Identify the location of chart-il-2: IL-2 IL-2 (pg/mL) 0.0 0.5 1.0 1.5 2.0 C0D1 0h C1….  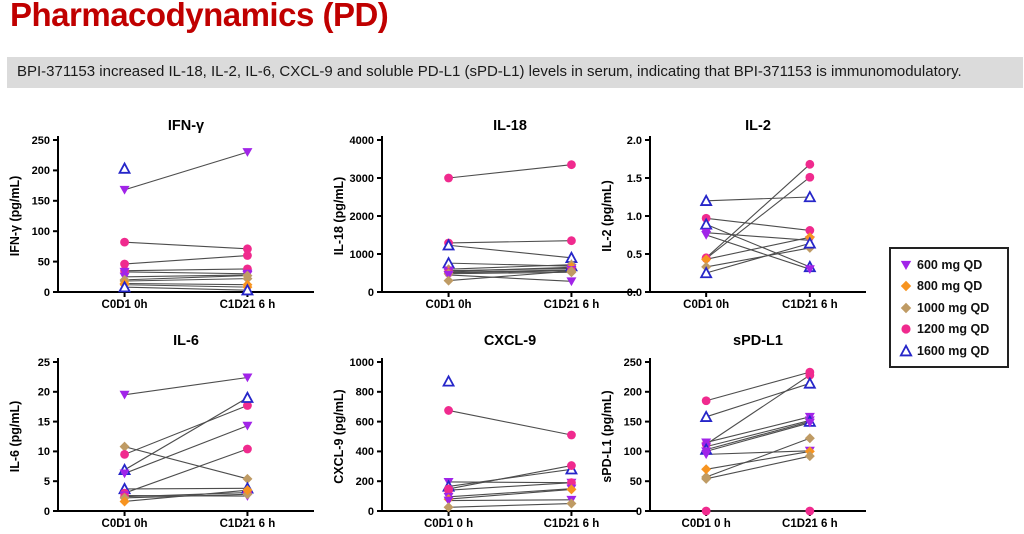
(740, 216).